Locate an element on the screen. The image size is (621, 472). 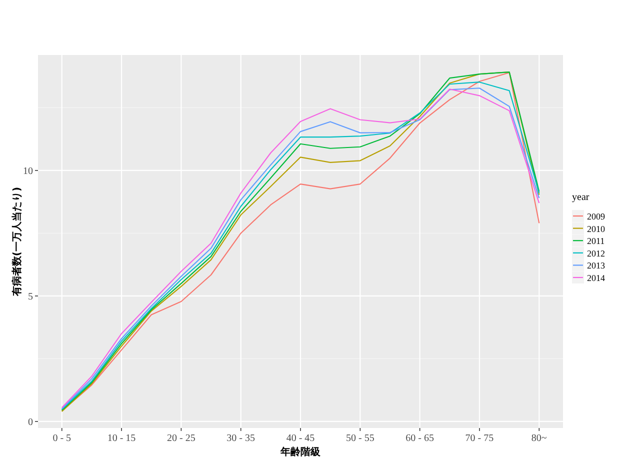
y-axis-title: 有病者数(一万人当たり) is located at coordinates (17, 242).